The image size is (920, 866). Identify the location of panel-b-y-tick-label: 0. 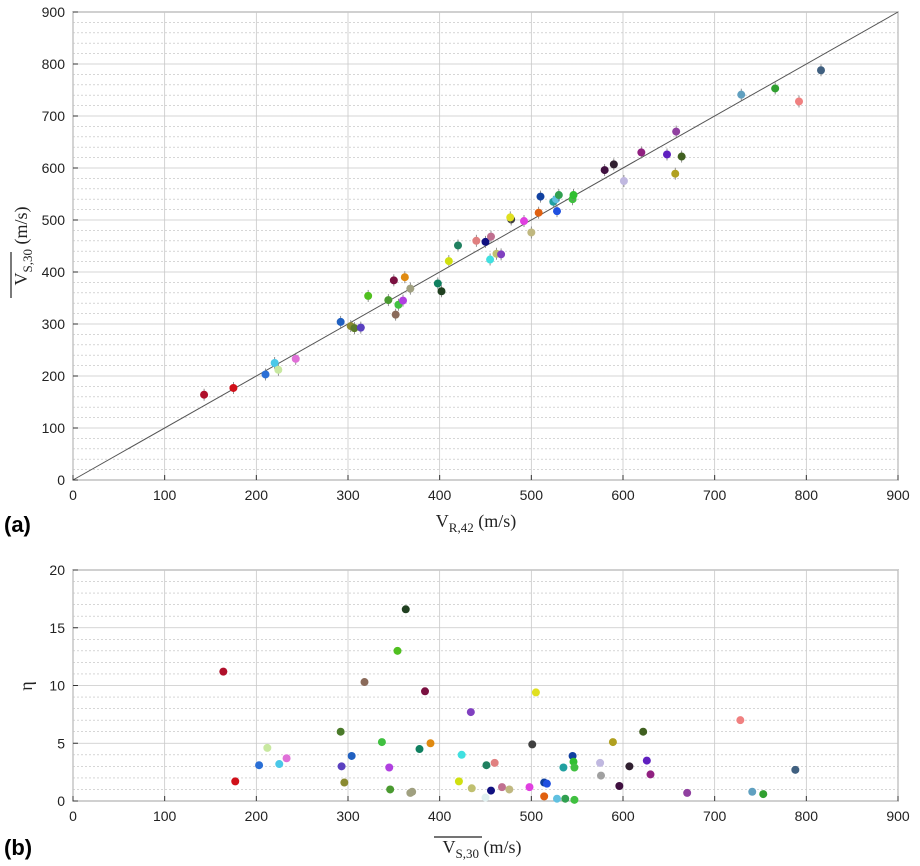
(61, 801).